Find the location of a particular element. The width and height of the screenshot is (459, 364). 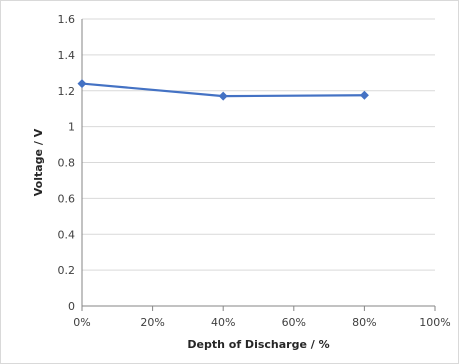

y-tick-labels: 0 0.2 0.4 0.6 0.8 1 1.2 1.4 1.6 is located at coordinates (67, 163).